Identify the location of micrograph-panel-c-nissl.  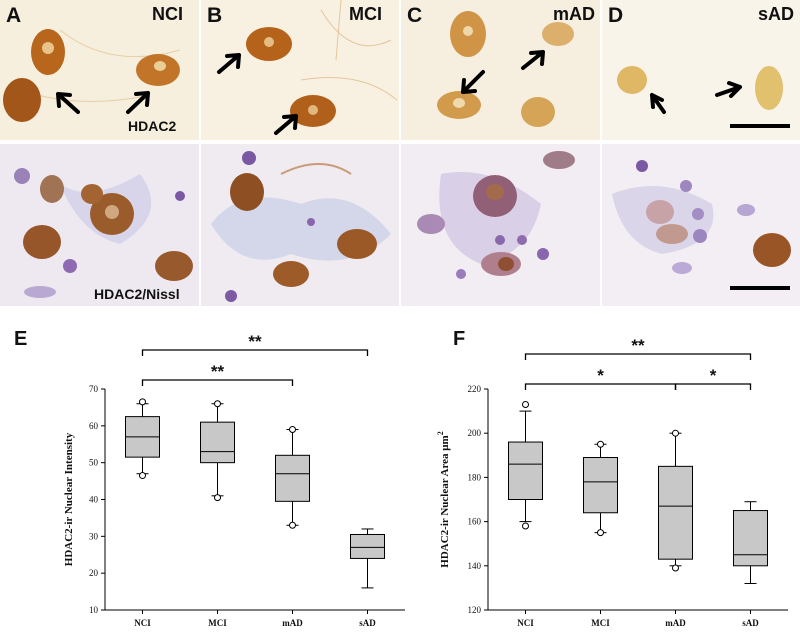
(500, 225).